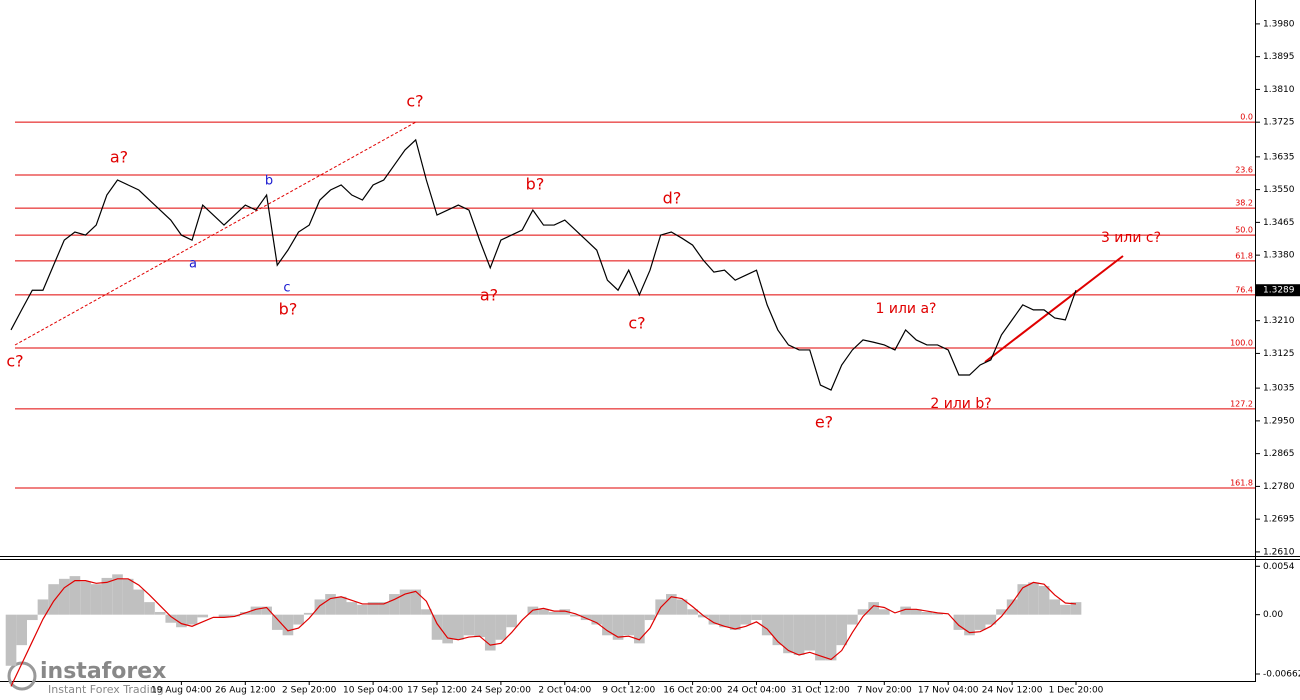  What do you see at coordinates (1279, 567) in the screenshot?
I see `y-tick-label: 0.0054` at bounding box center [1279, 567].